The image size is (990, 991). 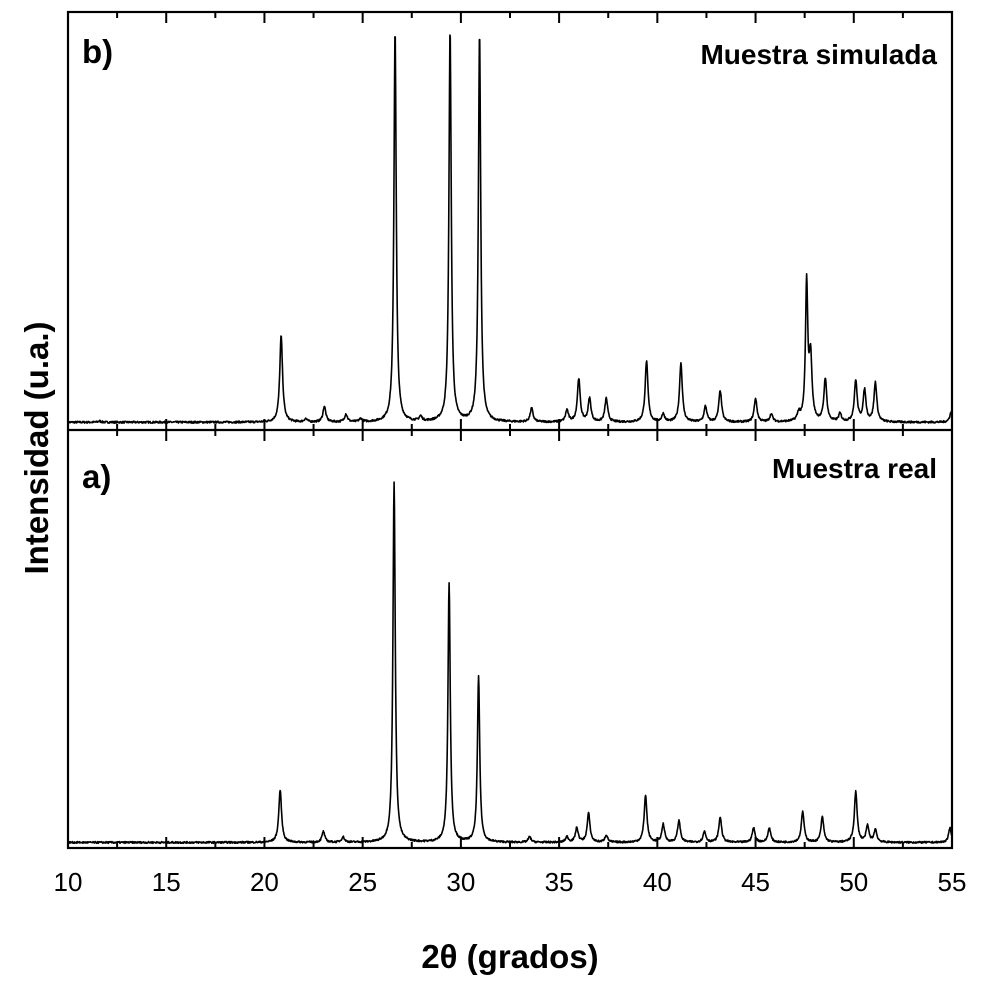 I want to click on x-tick-label: 30, so click(x=460, y=882).